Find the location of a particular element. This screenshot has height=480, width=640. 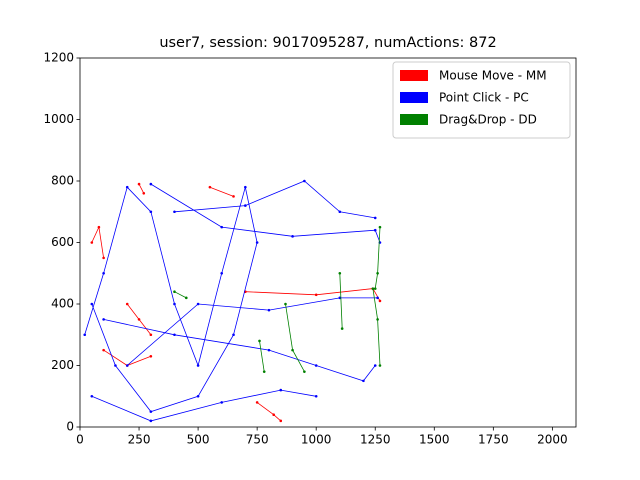

y-tick-label: 200 is located at coordinates (62, 365).